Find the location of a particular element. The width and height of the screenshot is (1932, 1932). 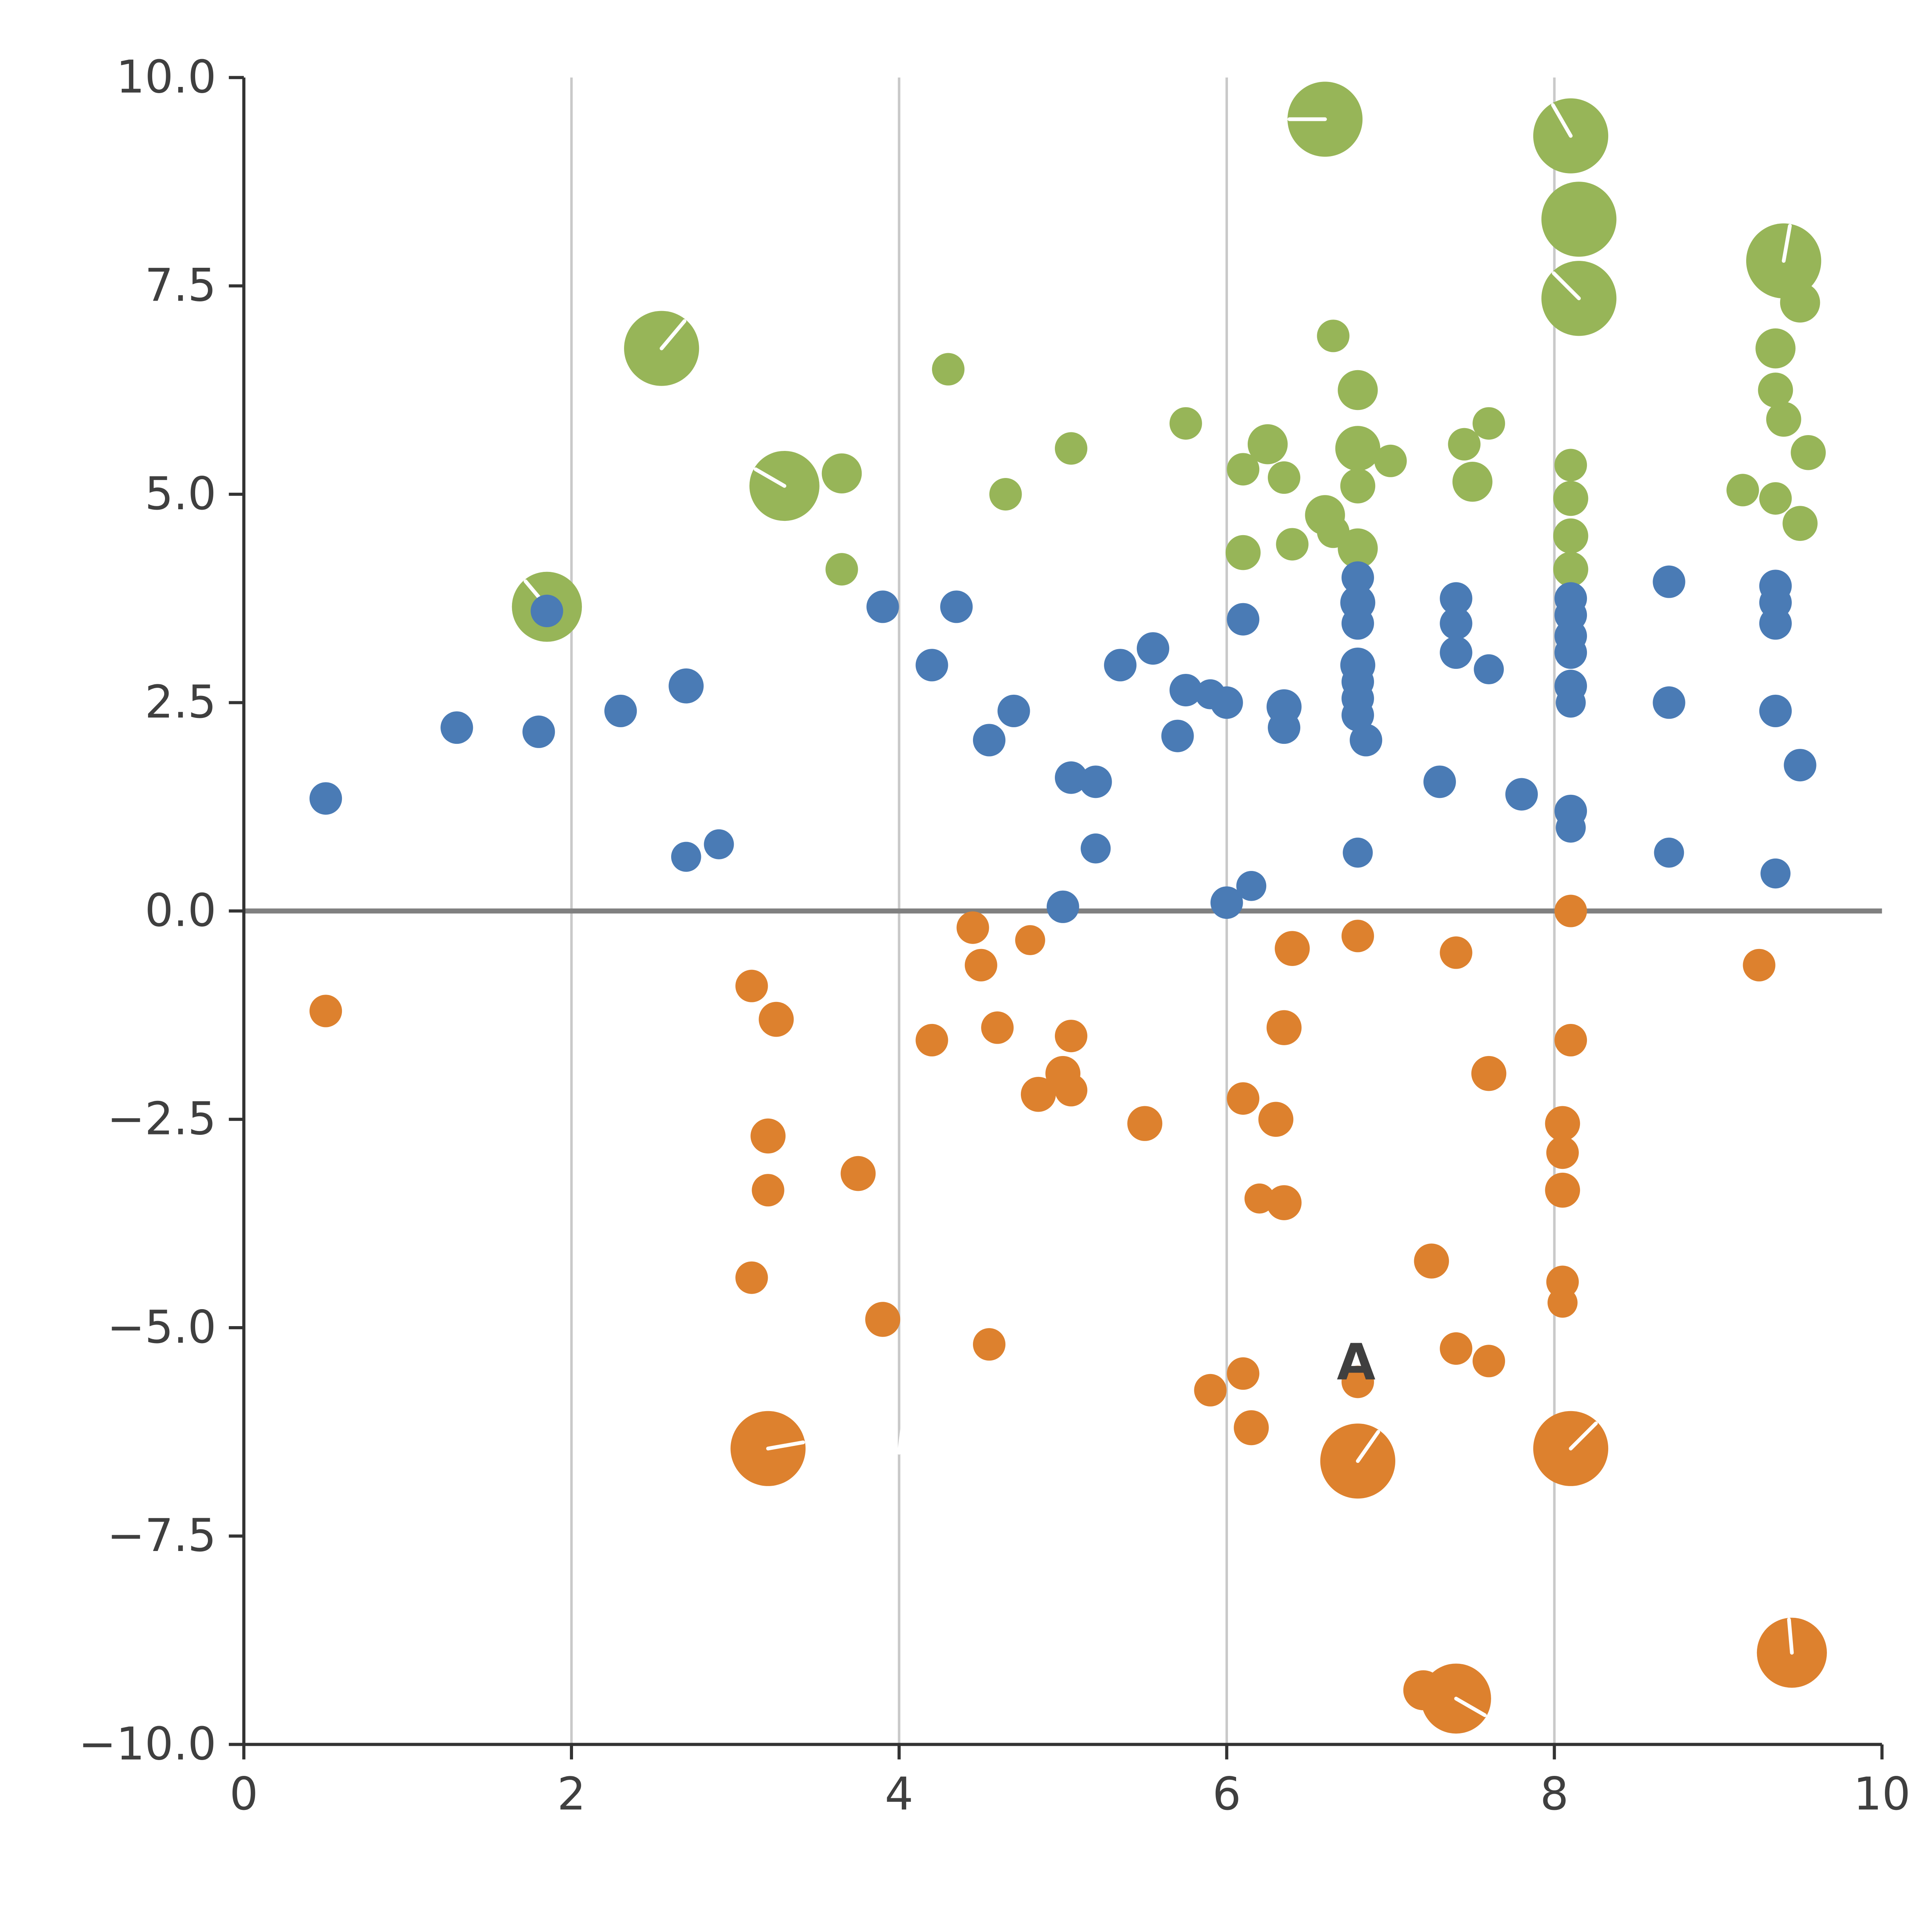

y-tick-label: 10.0 is located at coordinates (166, 77).